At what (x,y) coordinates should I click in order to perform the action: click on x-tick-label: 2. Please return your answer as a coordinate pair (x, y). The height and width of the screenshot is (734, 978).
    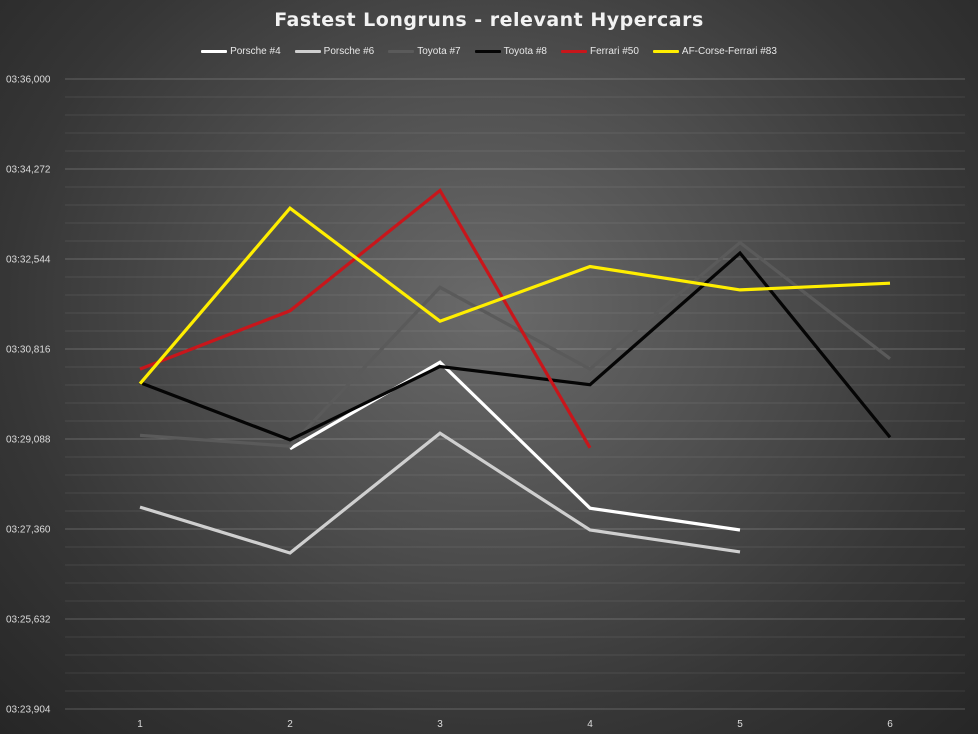
    Looking at the image, I should click on (290, 724).